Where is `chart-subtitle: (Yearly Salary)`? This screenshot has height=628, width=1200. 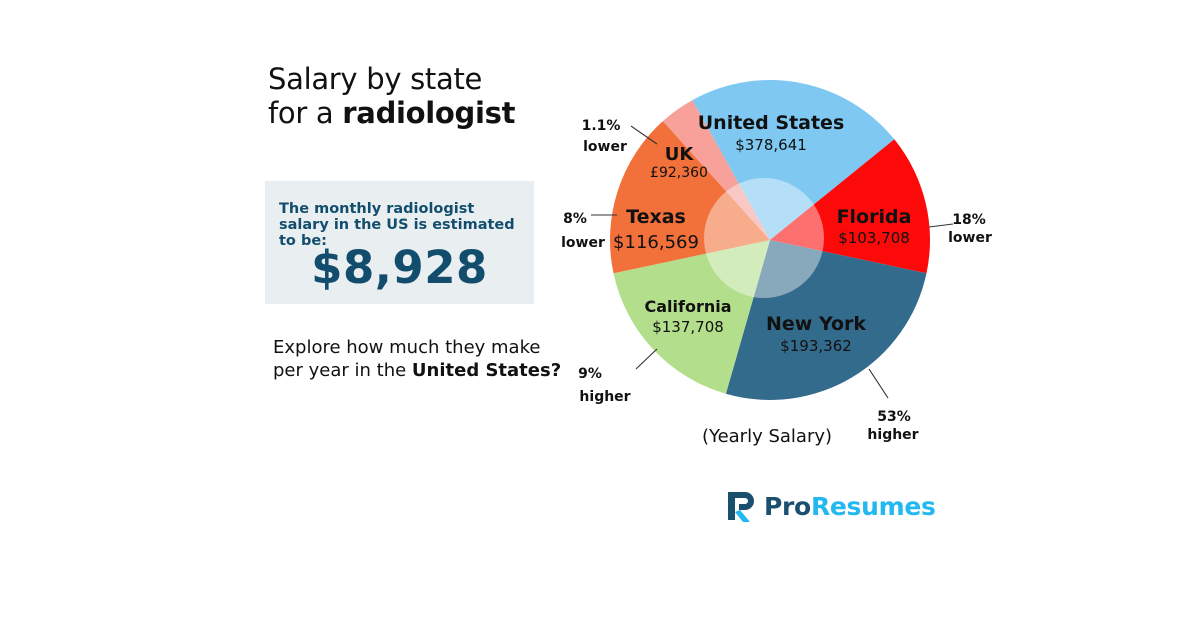
chart-subtitle: (Yearly Salary) is located at coordinates (767, 436).